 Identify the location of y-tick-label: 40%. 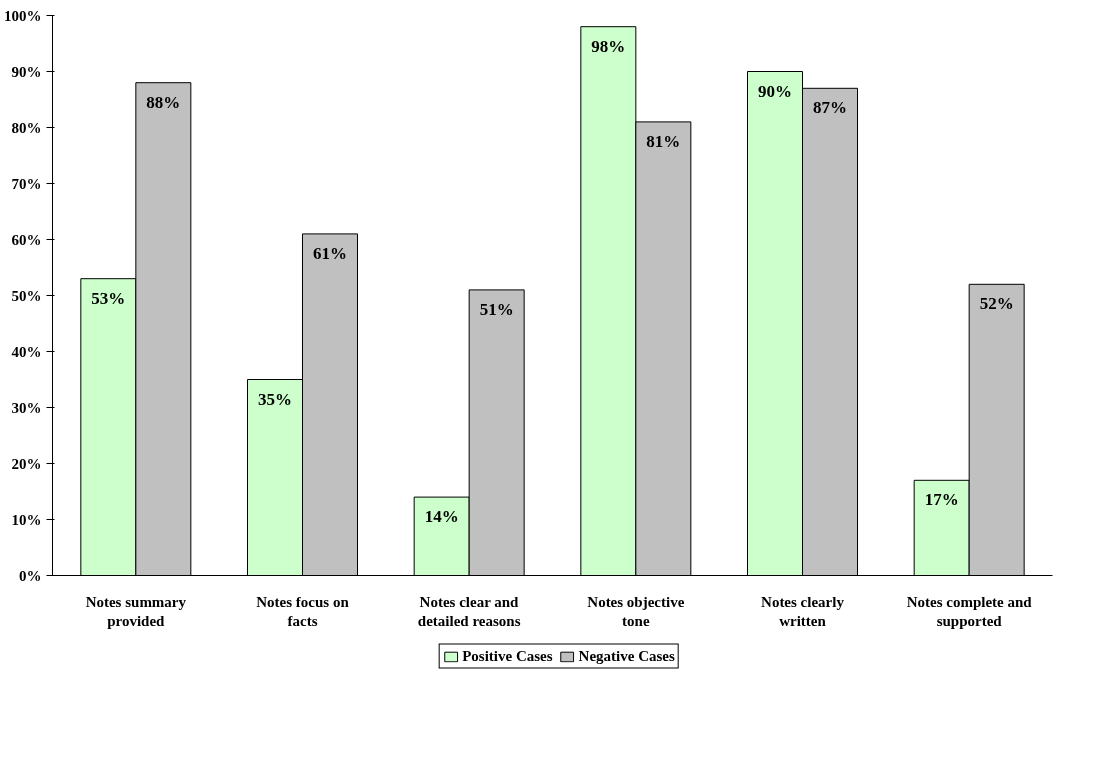
(26, 351).